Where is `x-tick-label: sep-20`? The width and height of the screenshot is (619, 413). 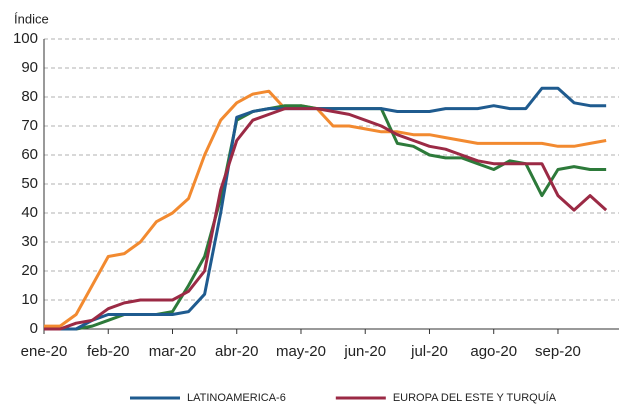
x-tick-label: sep-20 is located at coordinates (558, 351).